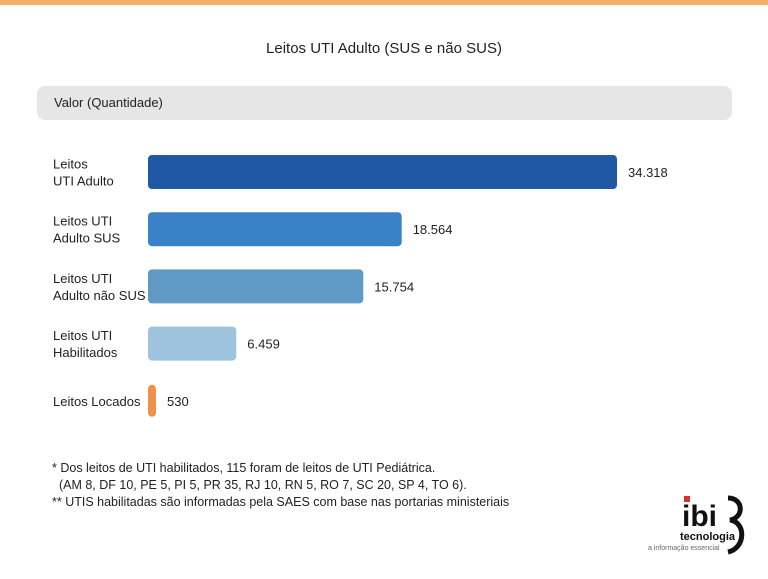 This screenshot has width=768, height=579. What do you see at coordinates (87, 238) in the screenshot?
I see `category-label-1-1: Adulto SUS` at bounding box center [87, 238].